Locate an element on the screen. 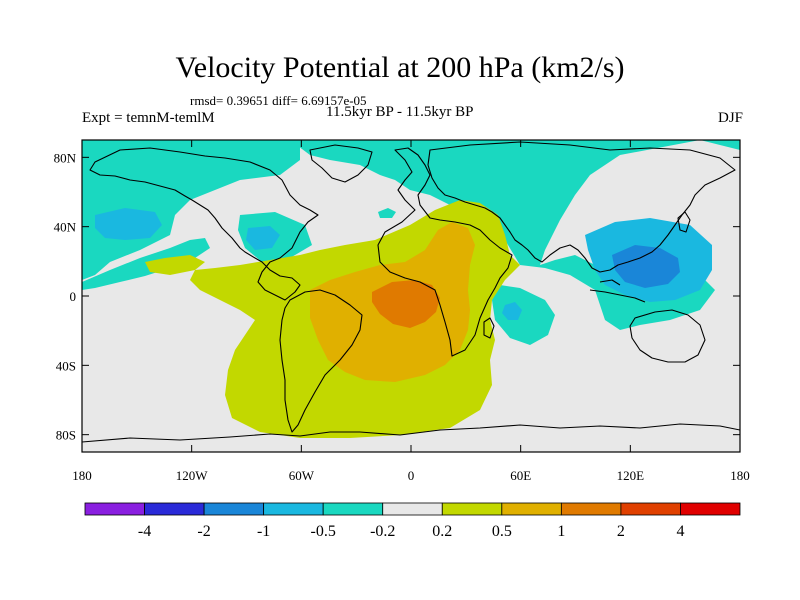 This screenshot has height=600, width=800. colorbar-label: 2 is located at coordinates (621, 531).